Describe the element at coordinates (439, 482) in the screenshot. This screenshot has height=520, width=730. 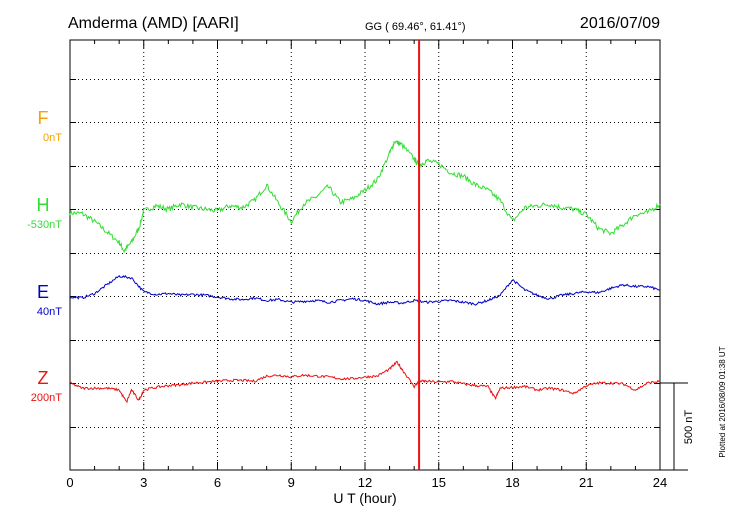
I see `x-tick-label: 15` at that location.